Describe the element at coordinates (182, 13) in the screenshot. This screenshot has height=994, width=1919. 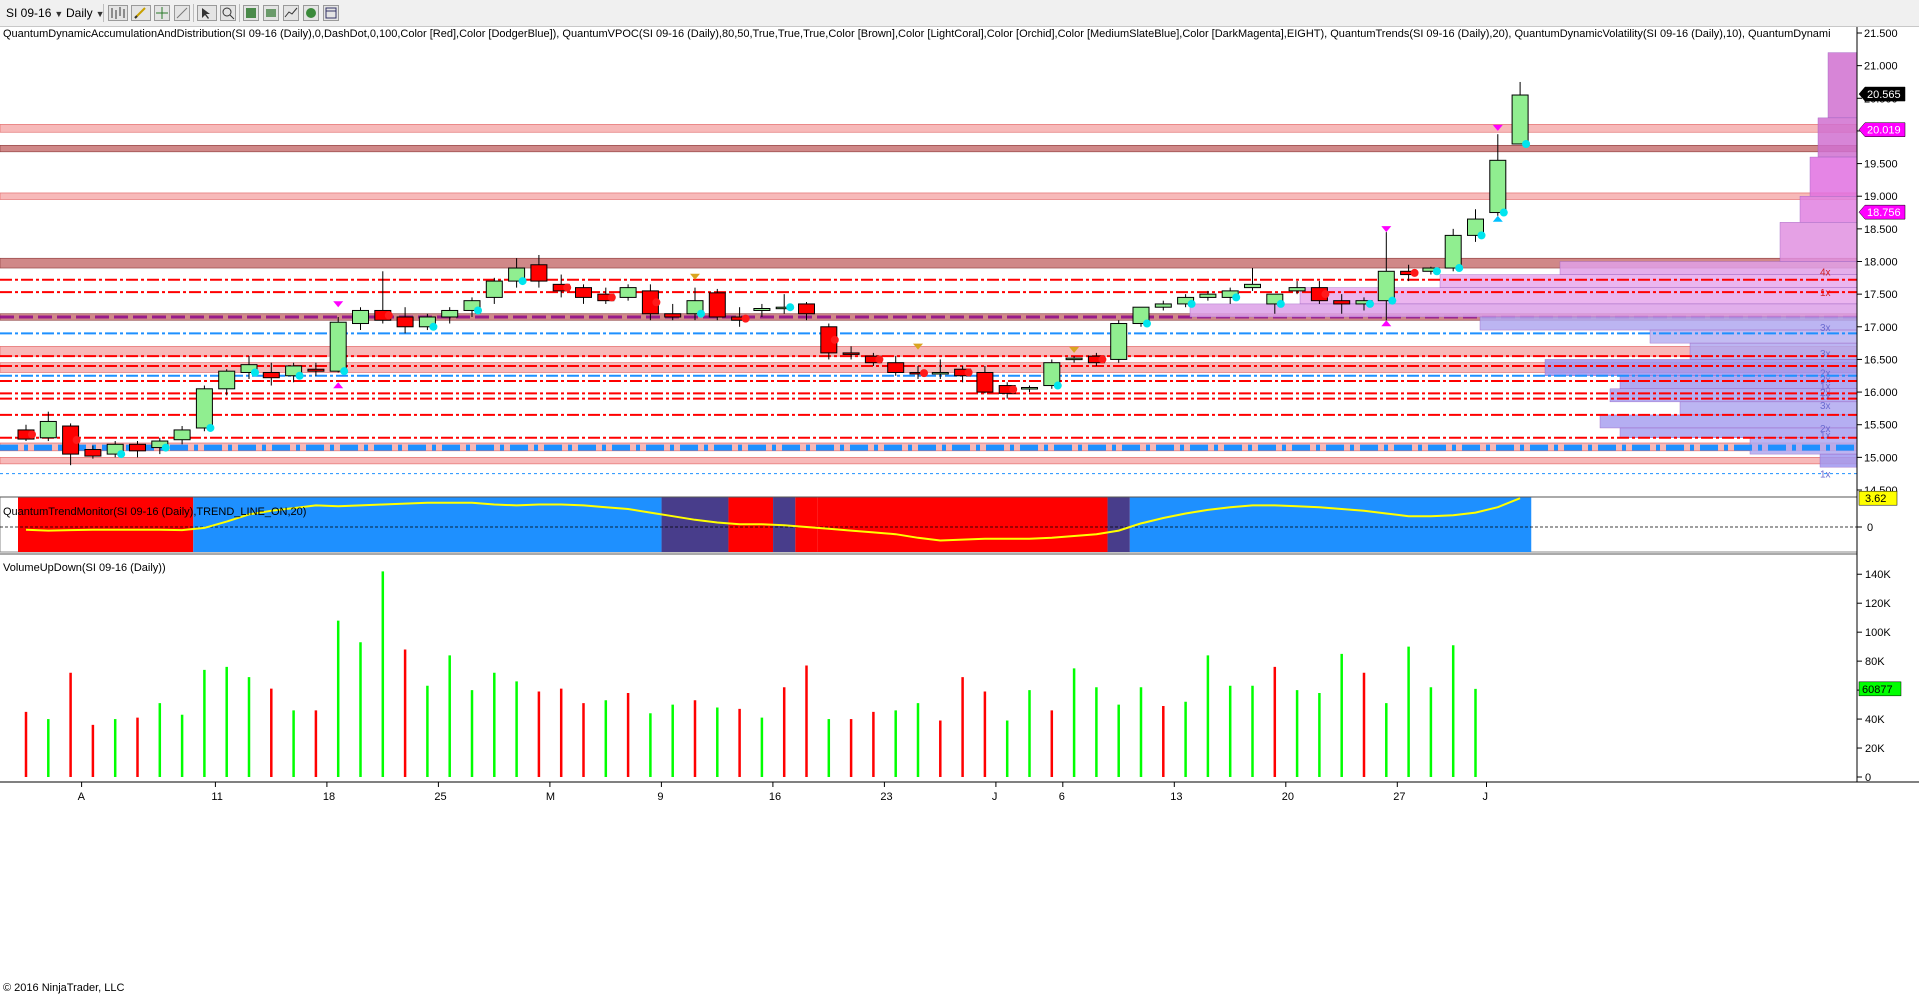
I see `measure-icon` at that location.